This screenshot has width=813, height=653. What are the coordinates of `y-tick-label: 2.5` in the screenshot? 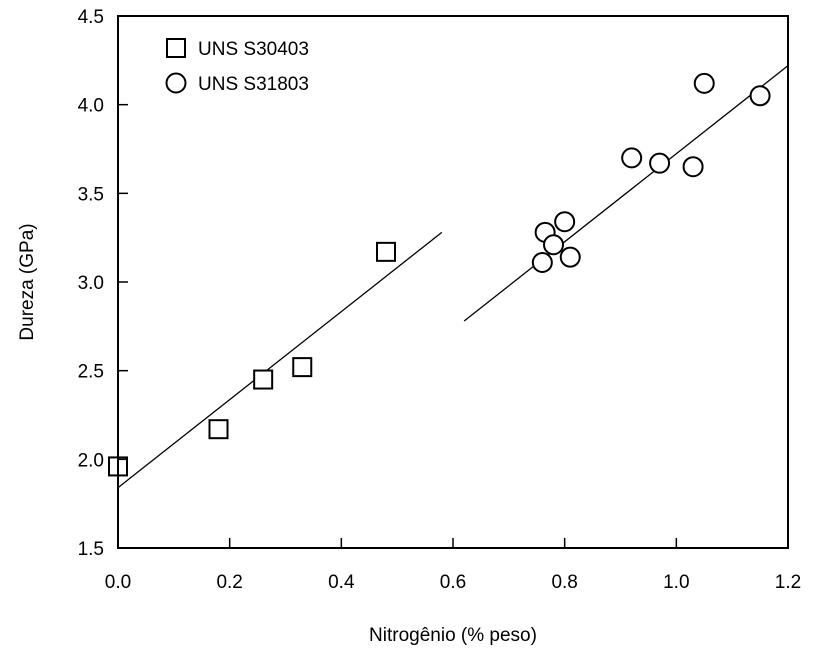 It's located at (91, 372).